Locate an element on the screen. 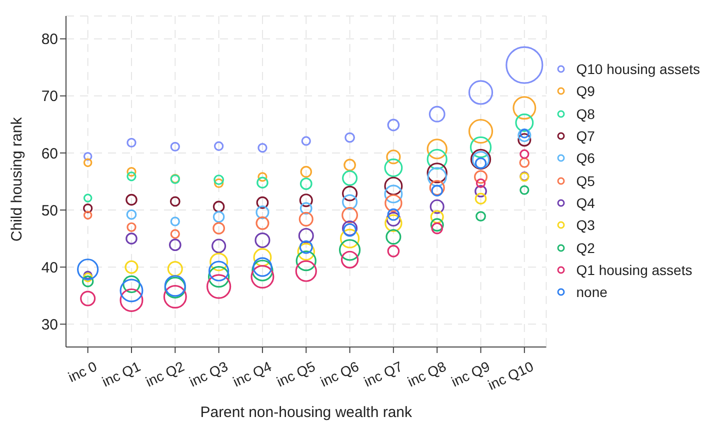  x-axis-title: Parent non-housing wealth rank is located at coordinates (306, 412).